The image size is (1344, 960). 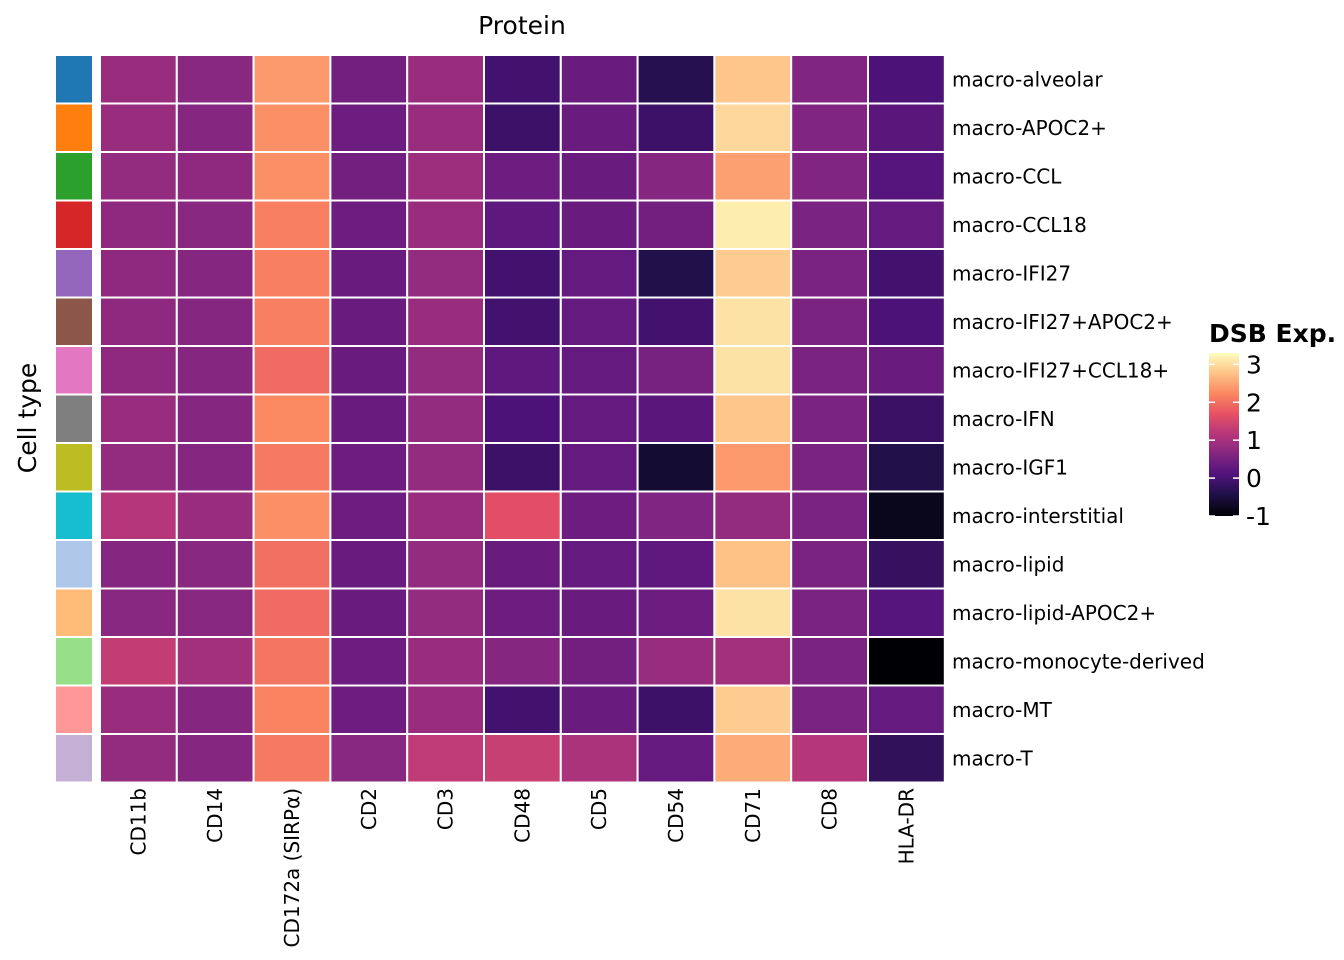 What do you see at coordinates (993, 758) in the screenshot?
I see `row-label: macro-T` at bounding box center [993, 758].